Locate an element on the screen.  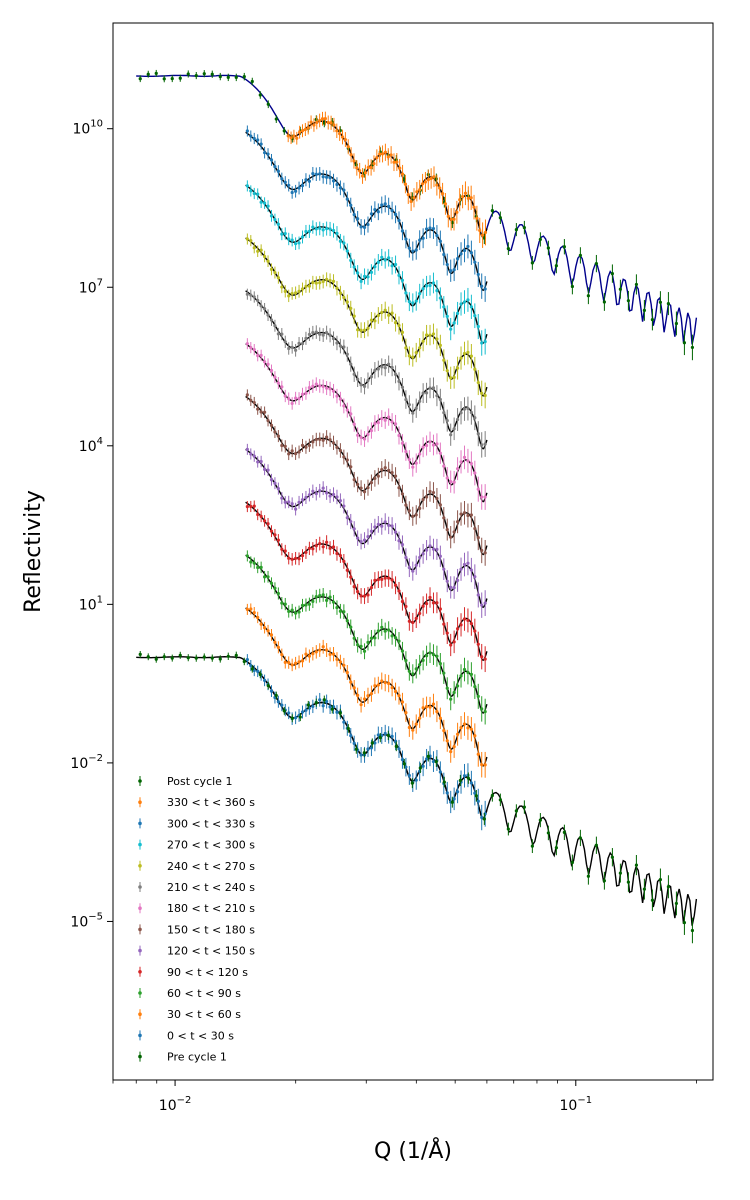
series-group is located at coordinates (366, 424).